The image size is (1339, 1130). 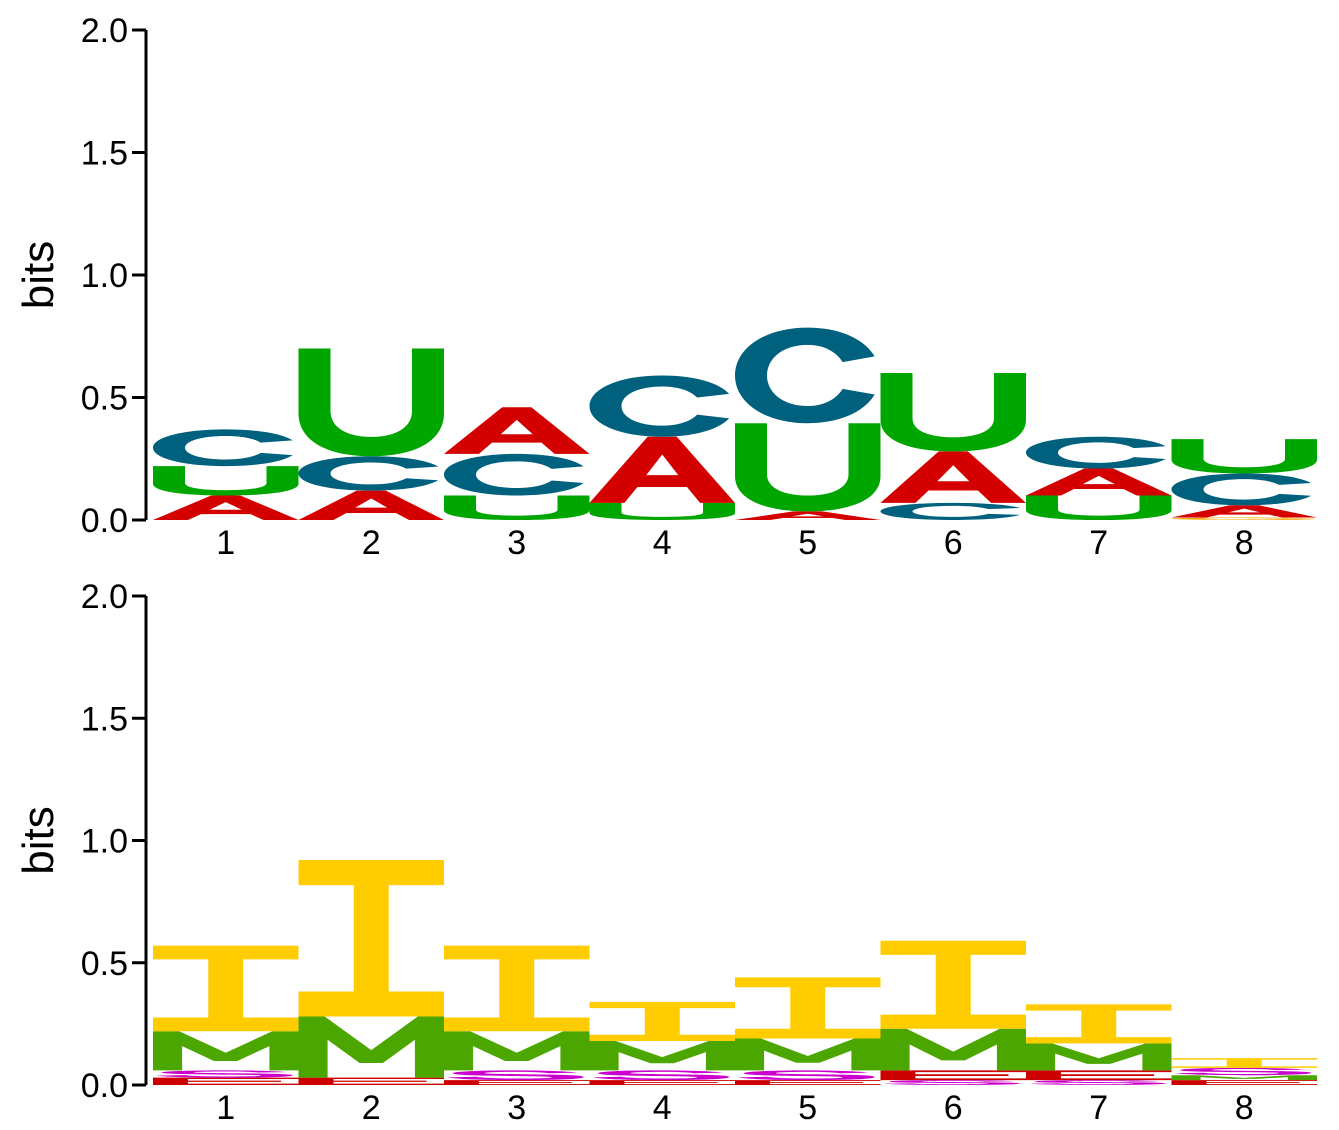 What do you see at coordinates (662, 1108) in the screenshot?
I see `x-tick-label: 4` at bounding box center [662, 1108].